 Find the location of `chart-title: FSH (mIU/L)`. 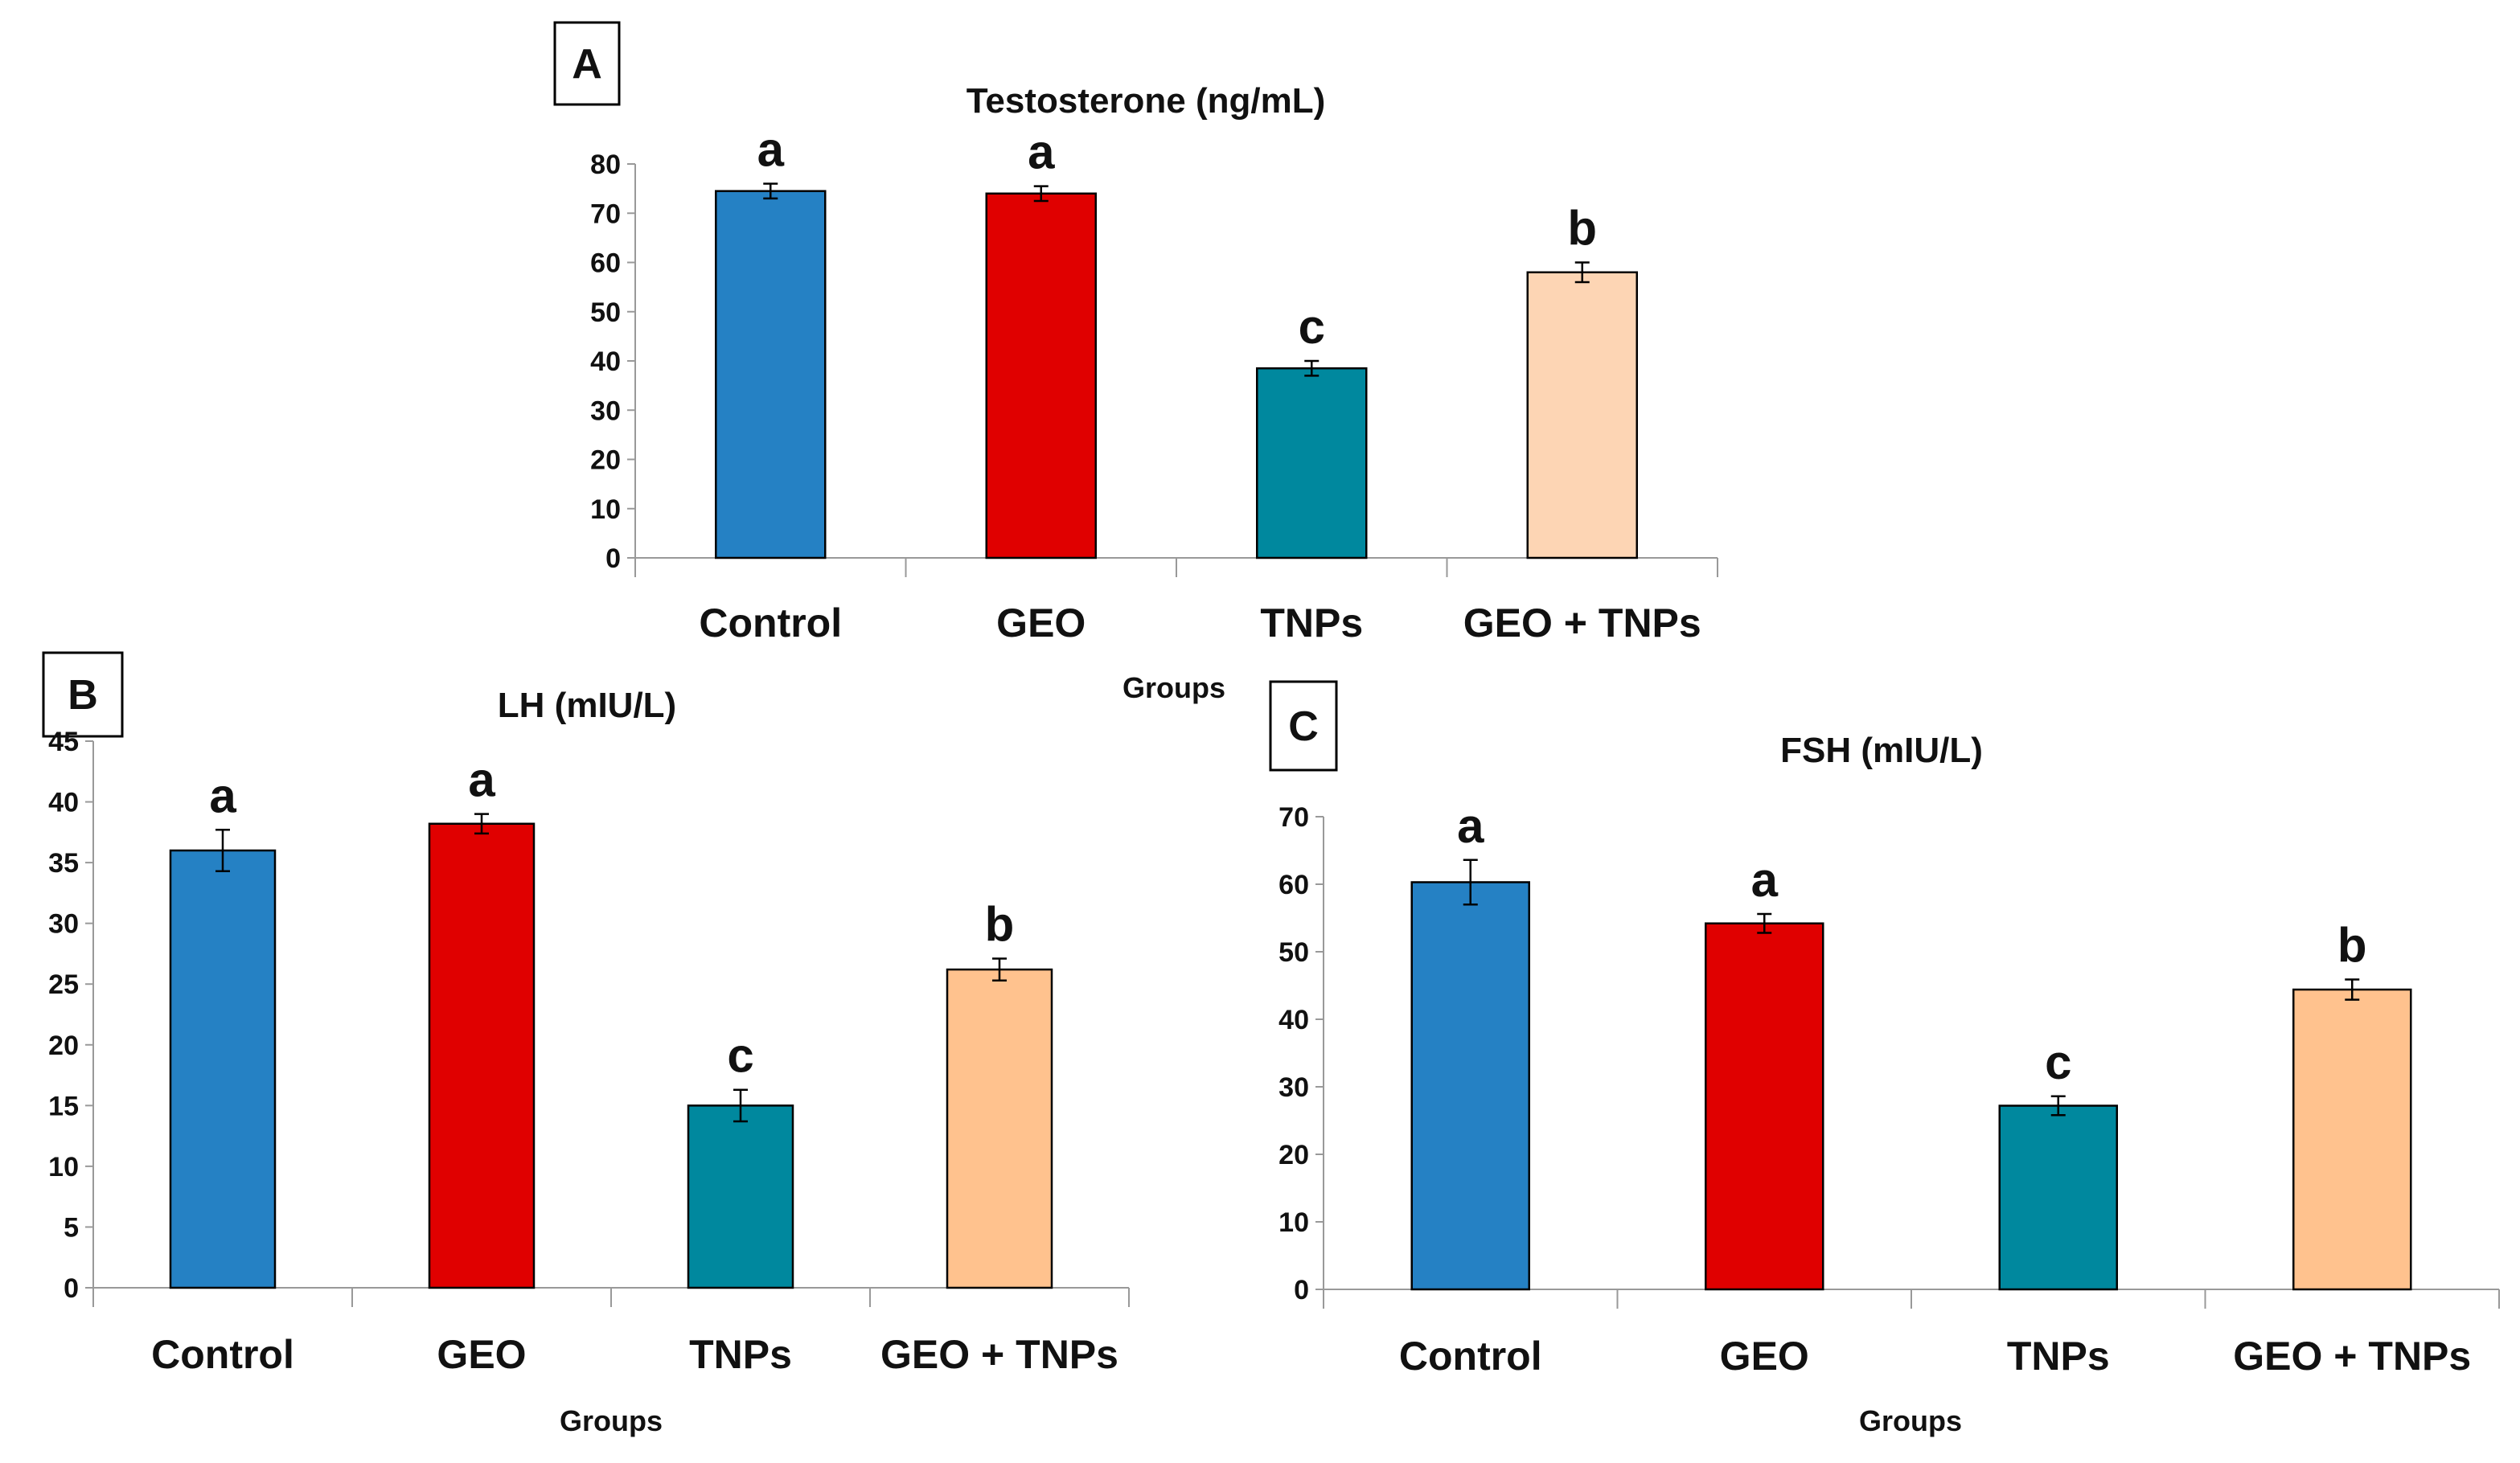

chart-title: FSH (mIU/L) is located at coordinates (1881, 750).